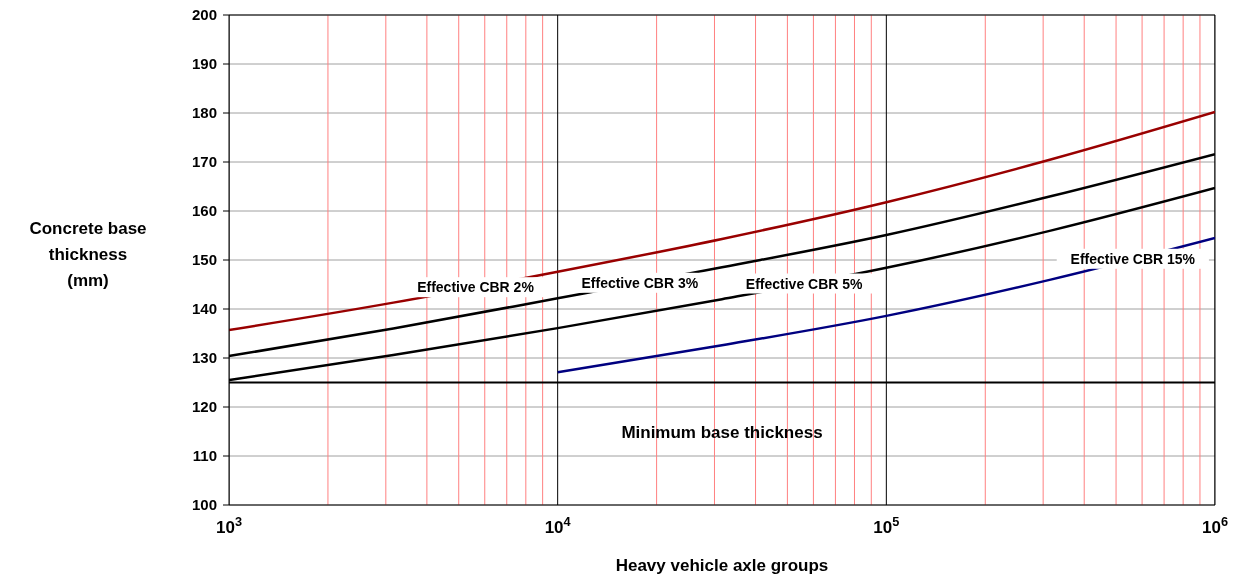 Image resolution: width=1233 pixels, height=585 pixels. Describe the element at coordinates (722, 565) in the screenshot. I see `x-axis-title: Heavy vehicle axle groups` at that location.